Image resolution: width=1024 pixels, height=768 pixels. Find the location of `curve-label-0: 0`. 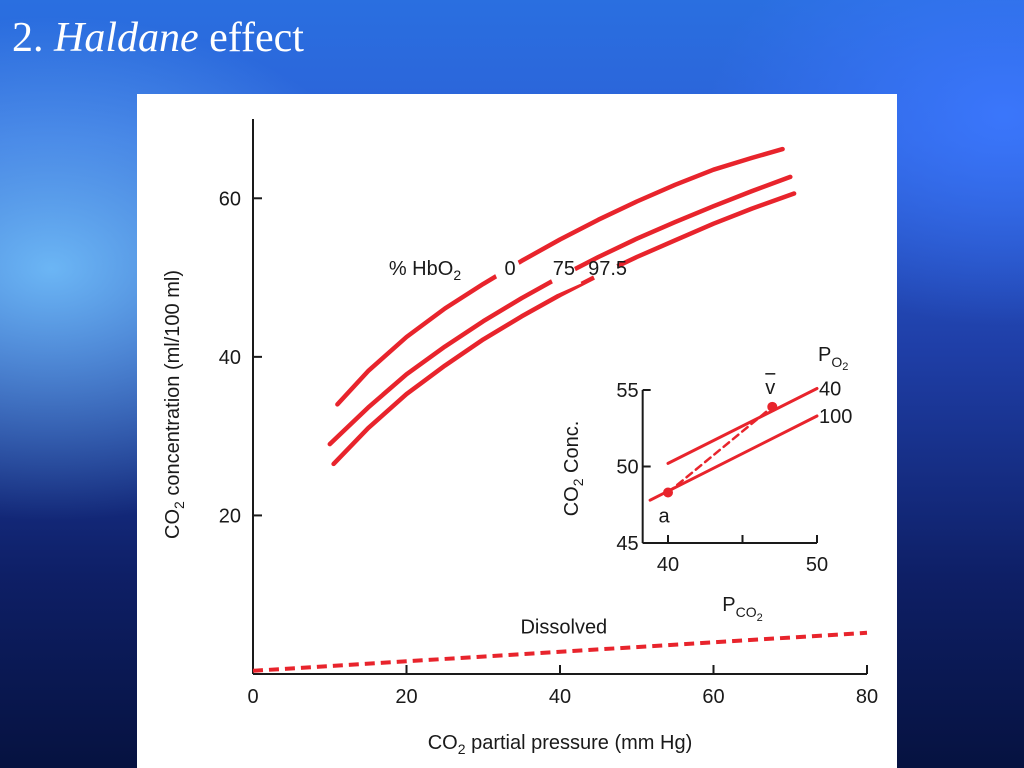

curve-label-0: 0 is located at coordinates (510, 269).